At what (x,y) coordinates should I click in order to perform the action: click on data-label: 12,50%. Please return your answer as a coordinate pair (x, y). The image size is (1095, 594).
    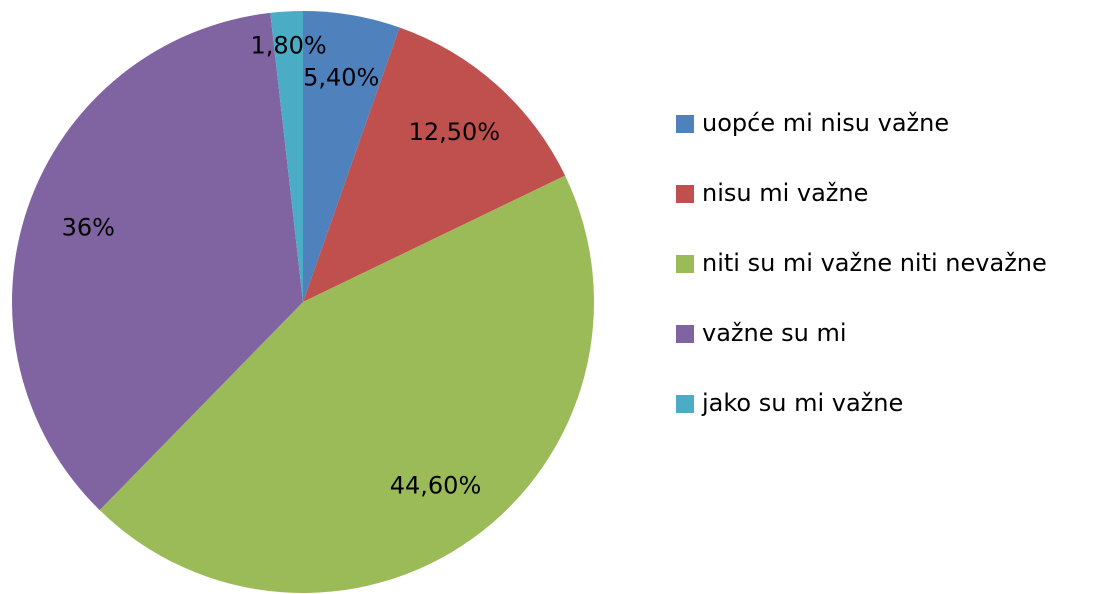
    Looking at the image, I should click on (455, 132).